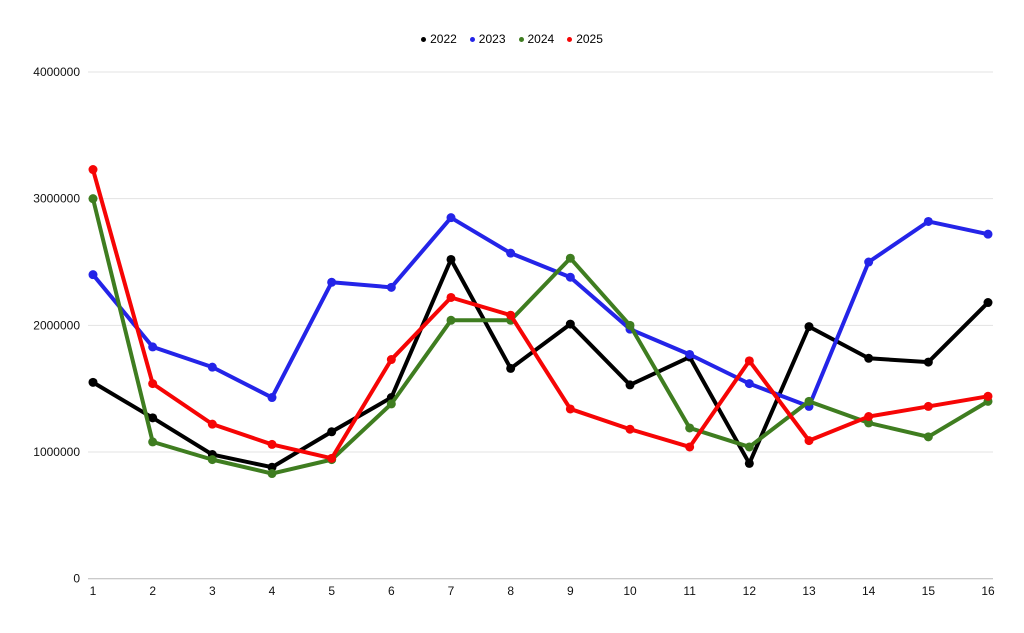  Describe the element at coordinates (512, 39) in the screenshot. I see `chart-legend: 2022 2023 2024 2025` at that location.